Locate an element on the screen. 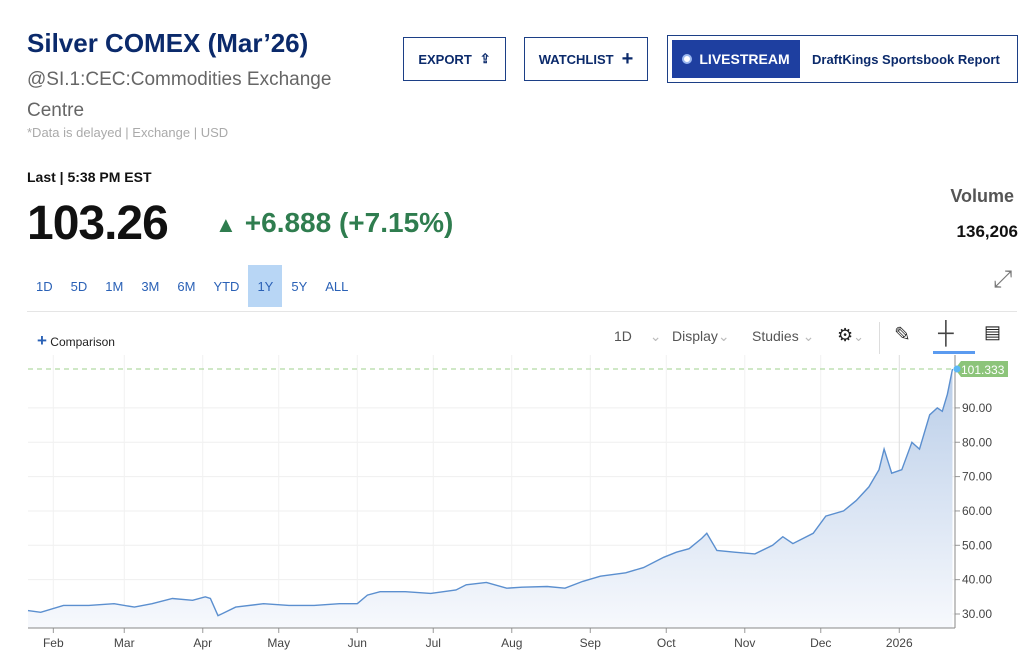  price-change: ▲ +6.888 (+7.15%) is located at coordinates (334, 223).